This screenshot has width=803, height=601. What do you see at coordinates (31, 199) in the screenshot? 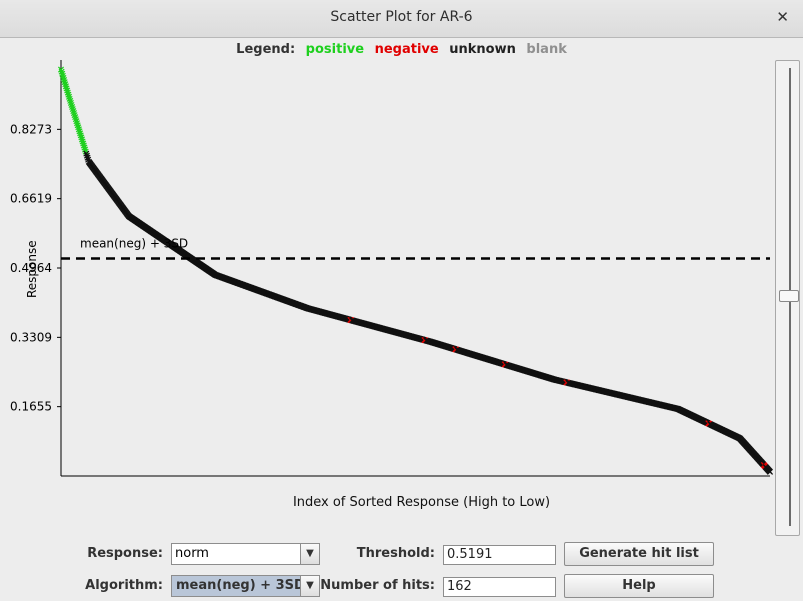
I see `y-tick-label: 0.6619` at bounding box center [31, 199].